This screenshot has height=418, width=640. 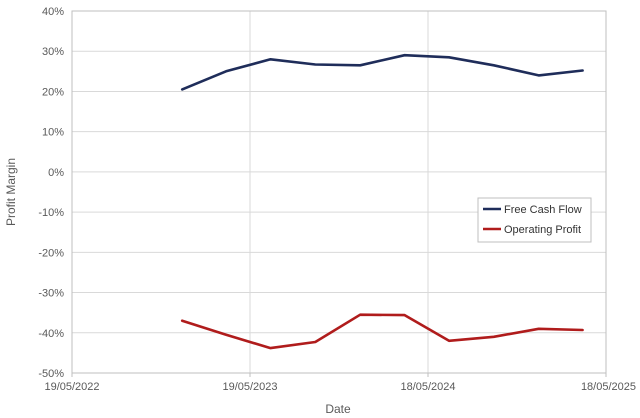 What do you see at coordinates (71, 387) in the screenshot?
I see `x-tick-label: 19/05/2022` at bounding box center [71, 387].